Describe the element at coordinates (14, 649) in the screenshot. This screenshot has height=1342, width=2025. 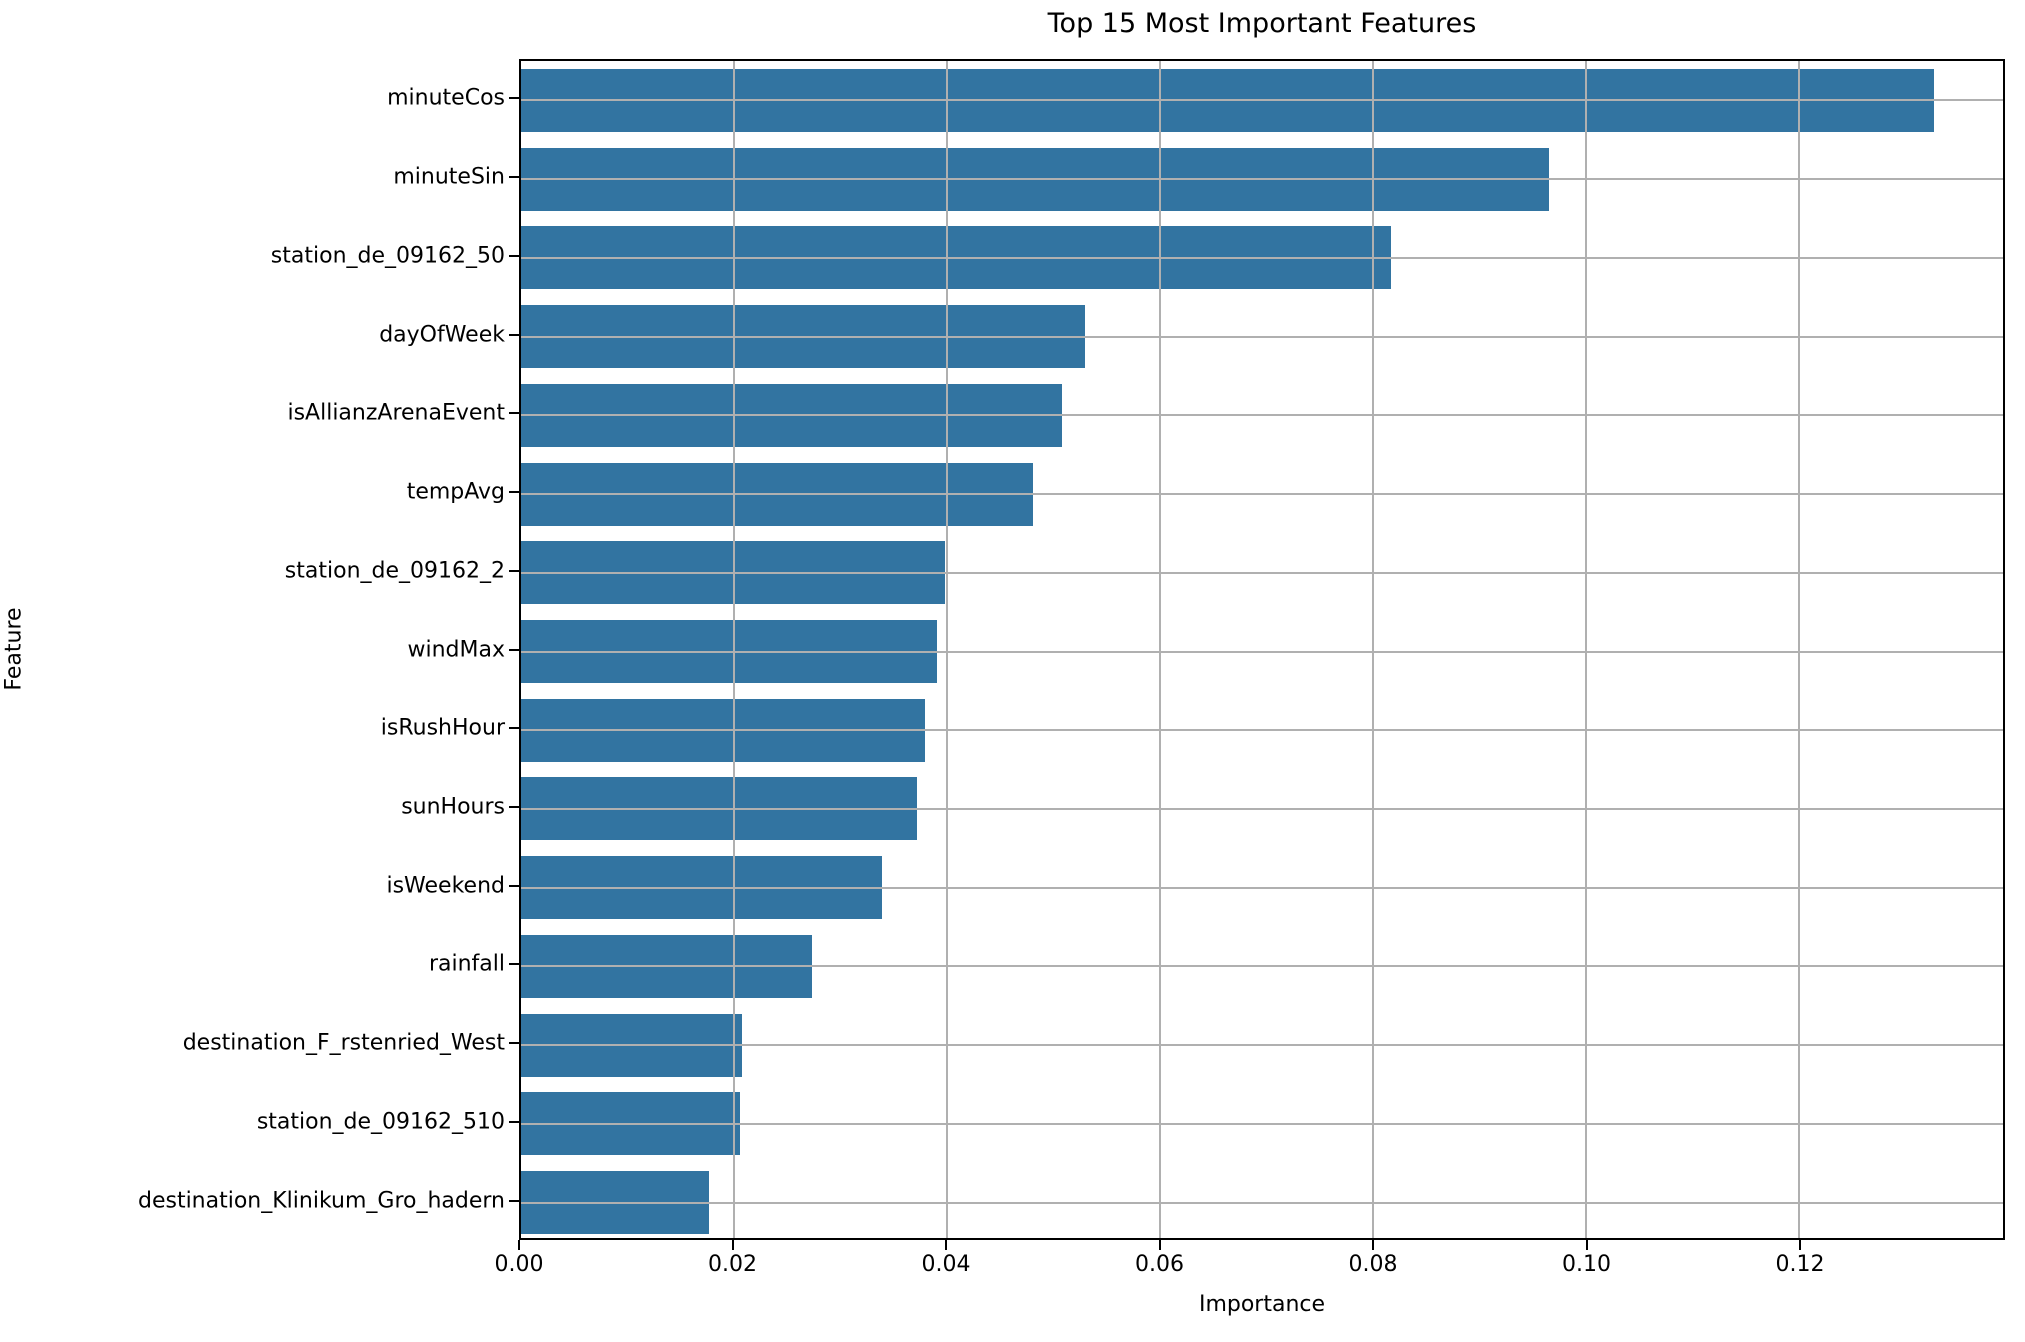
I see `y-axis-label: Feature` at that location.